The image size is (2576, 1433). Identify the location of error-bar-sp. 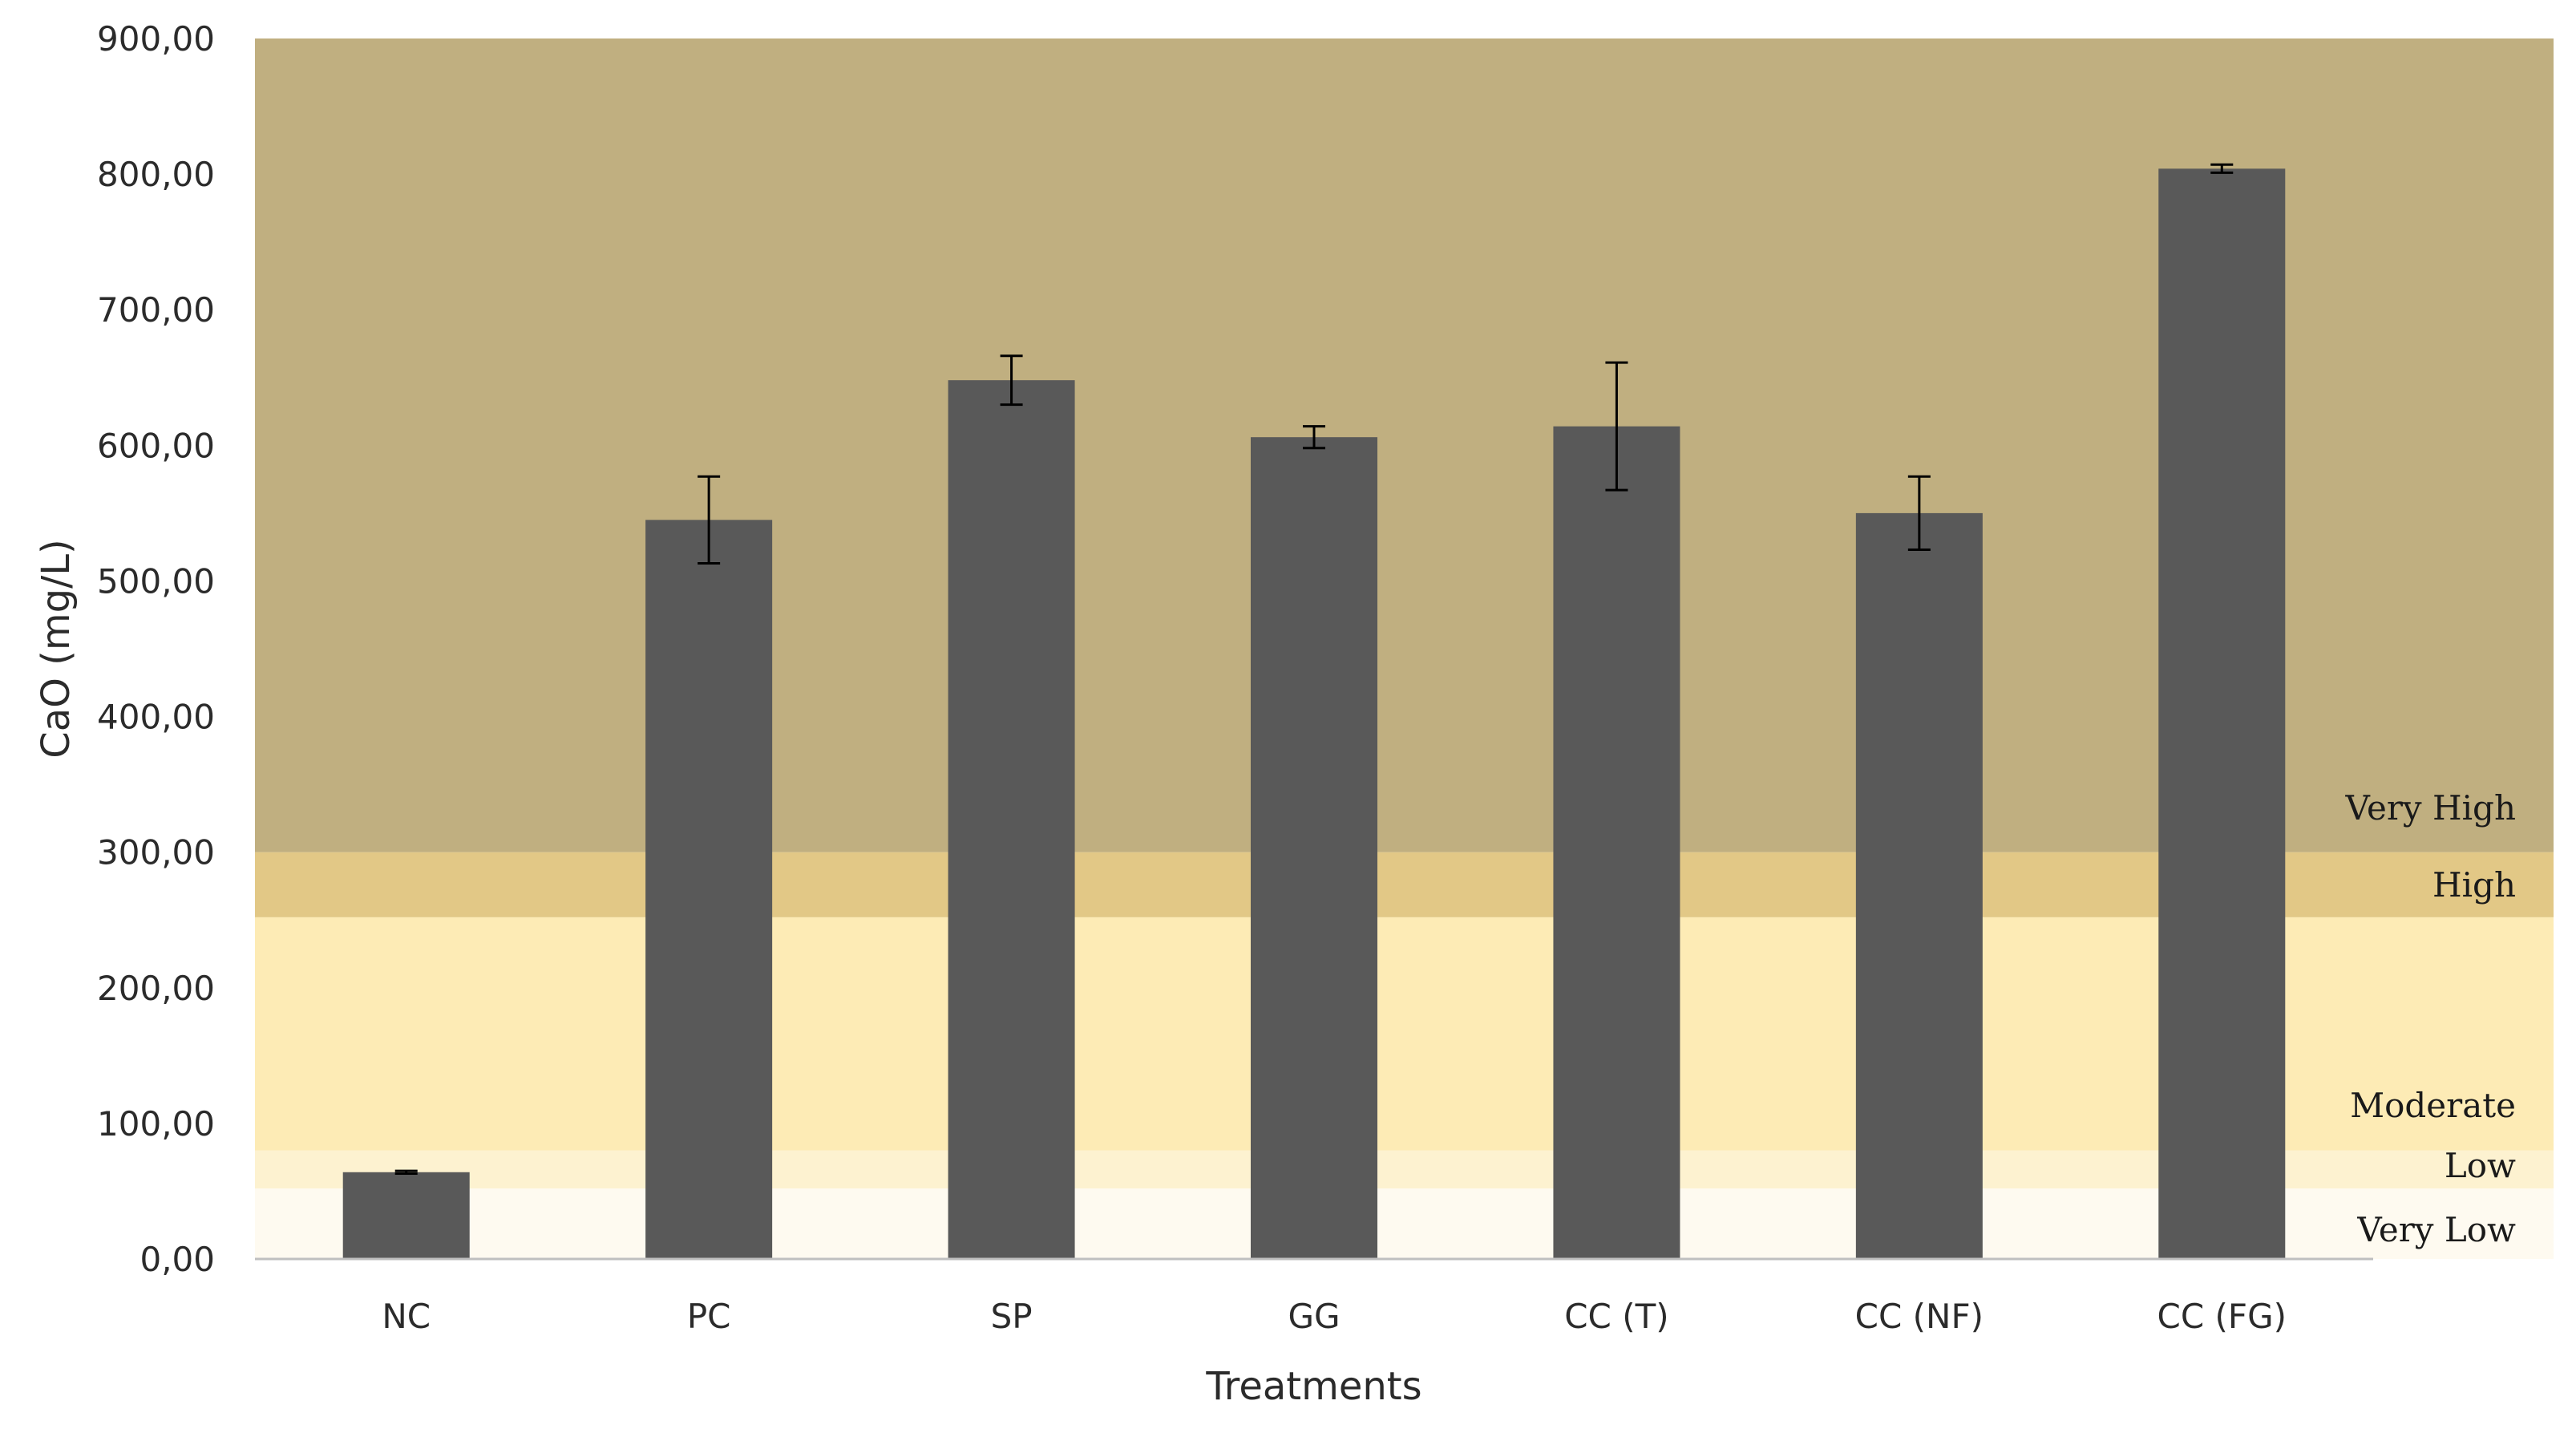
(1011, 380).